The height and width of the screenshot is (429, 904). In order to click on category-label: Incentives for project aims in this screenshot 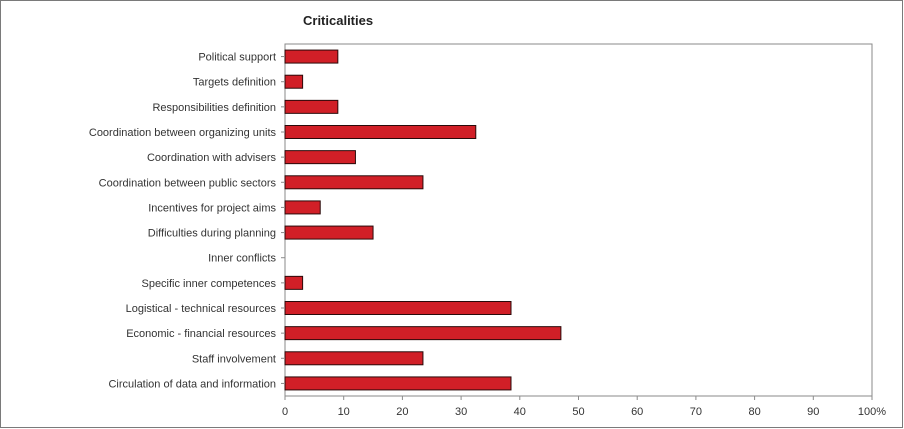, I will do `click(212, 208)`.